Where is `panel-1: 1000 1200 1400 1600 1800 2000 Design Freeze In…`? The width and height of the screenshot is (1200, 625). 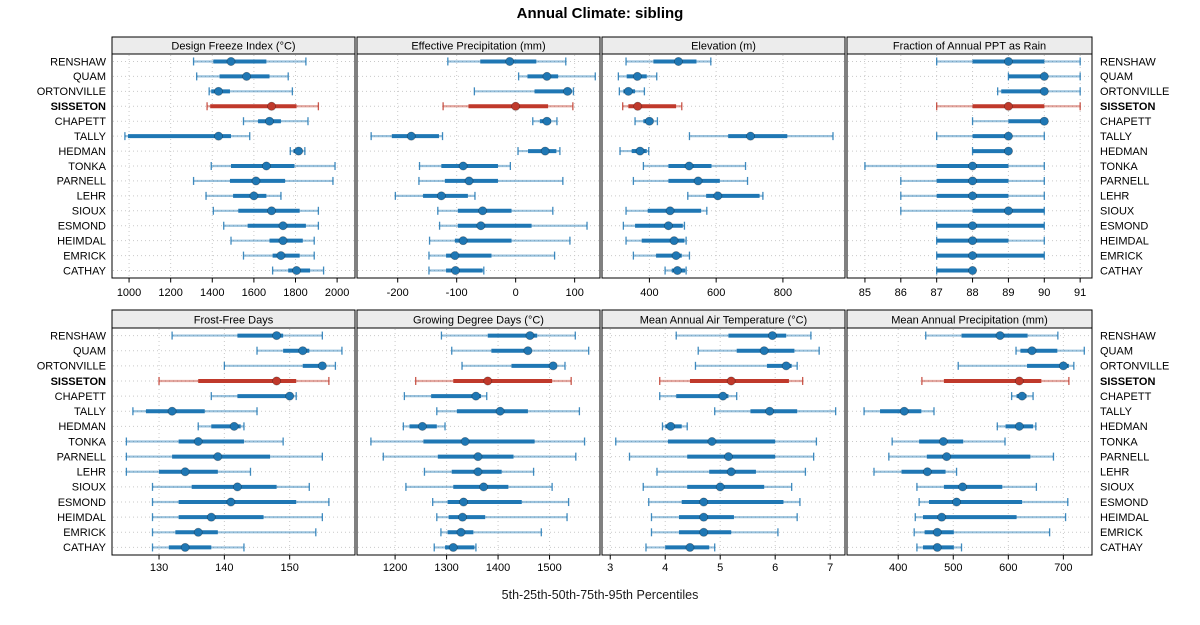
panel-1: 1000 1200 1400 1600 1800 2000 Design Freeze In… is located at coordinates (233, 167).